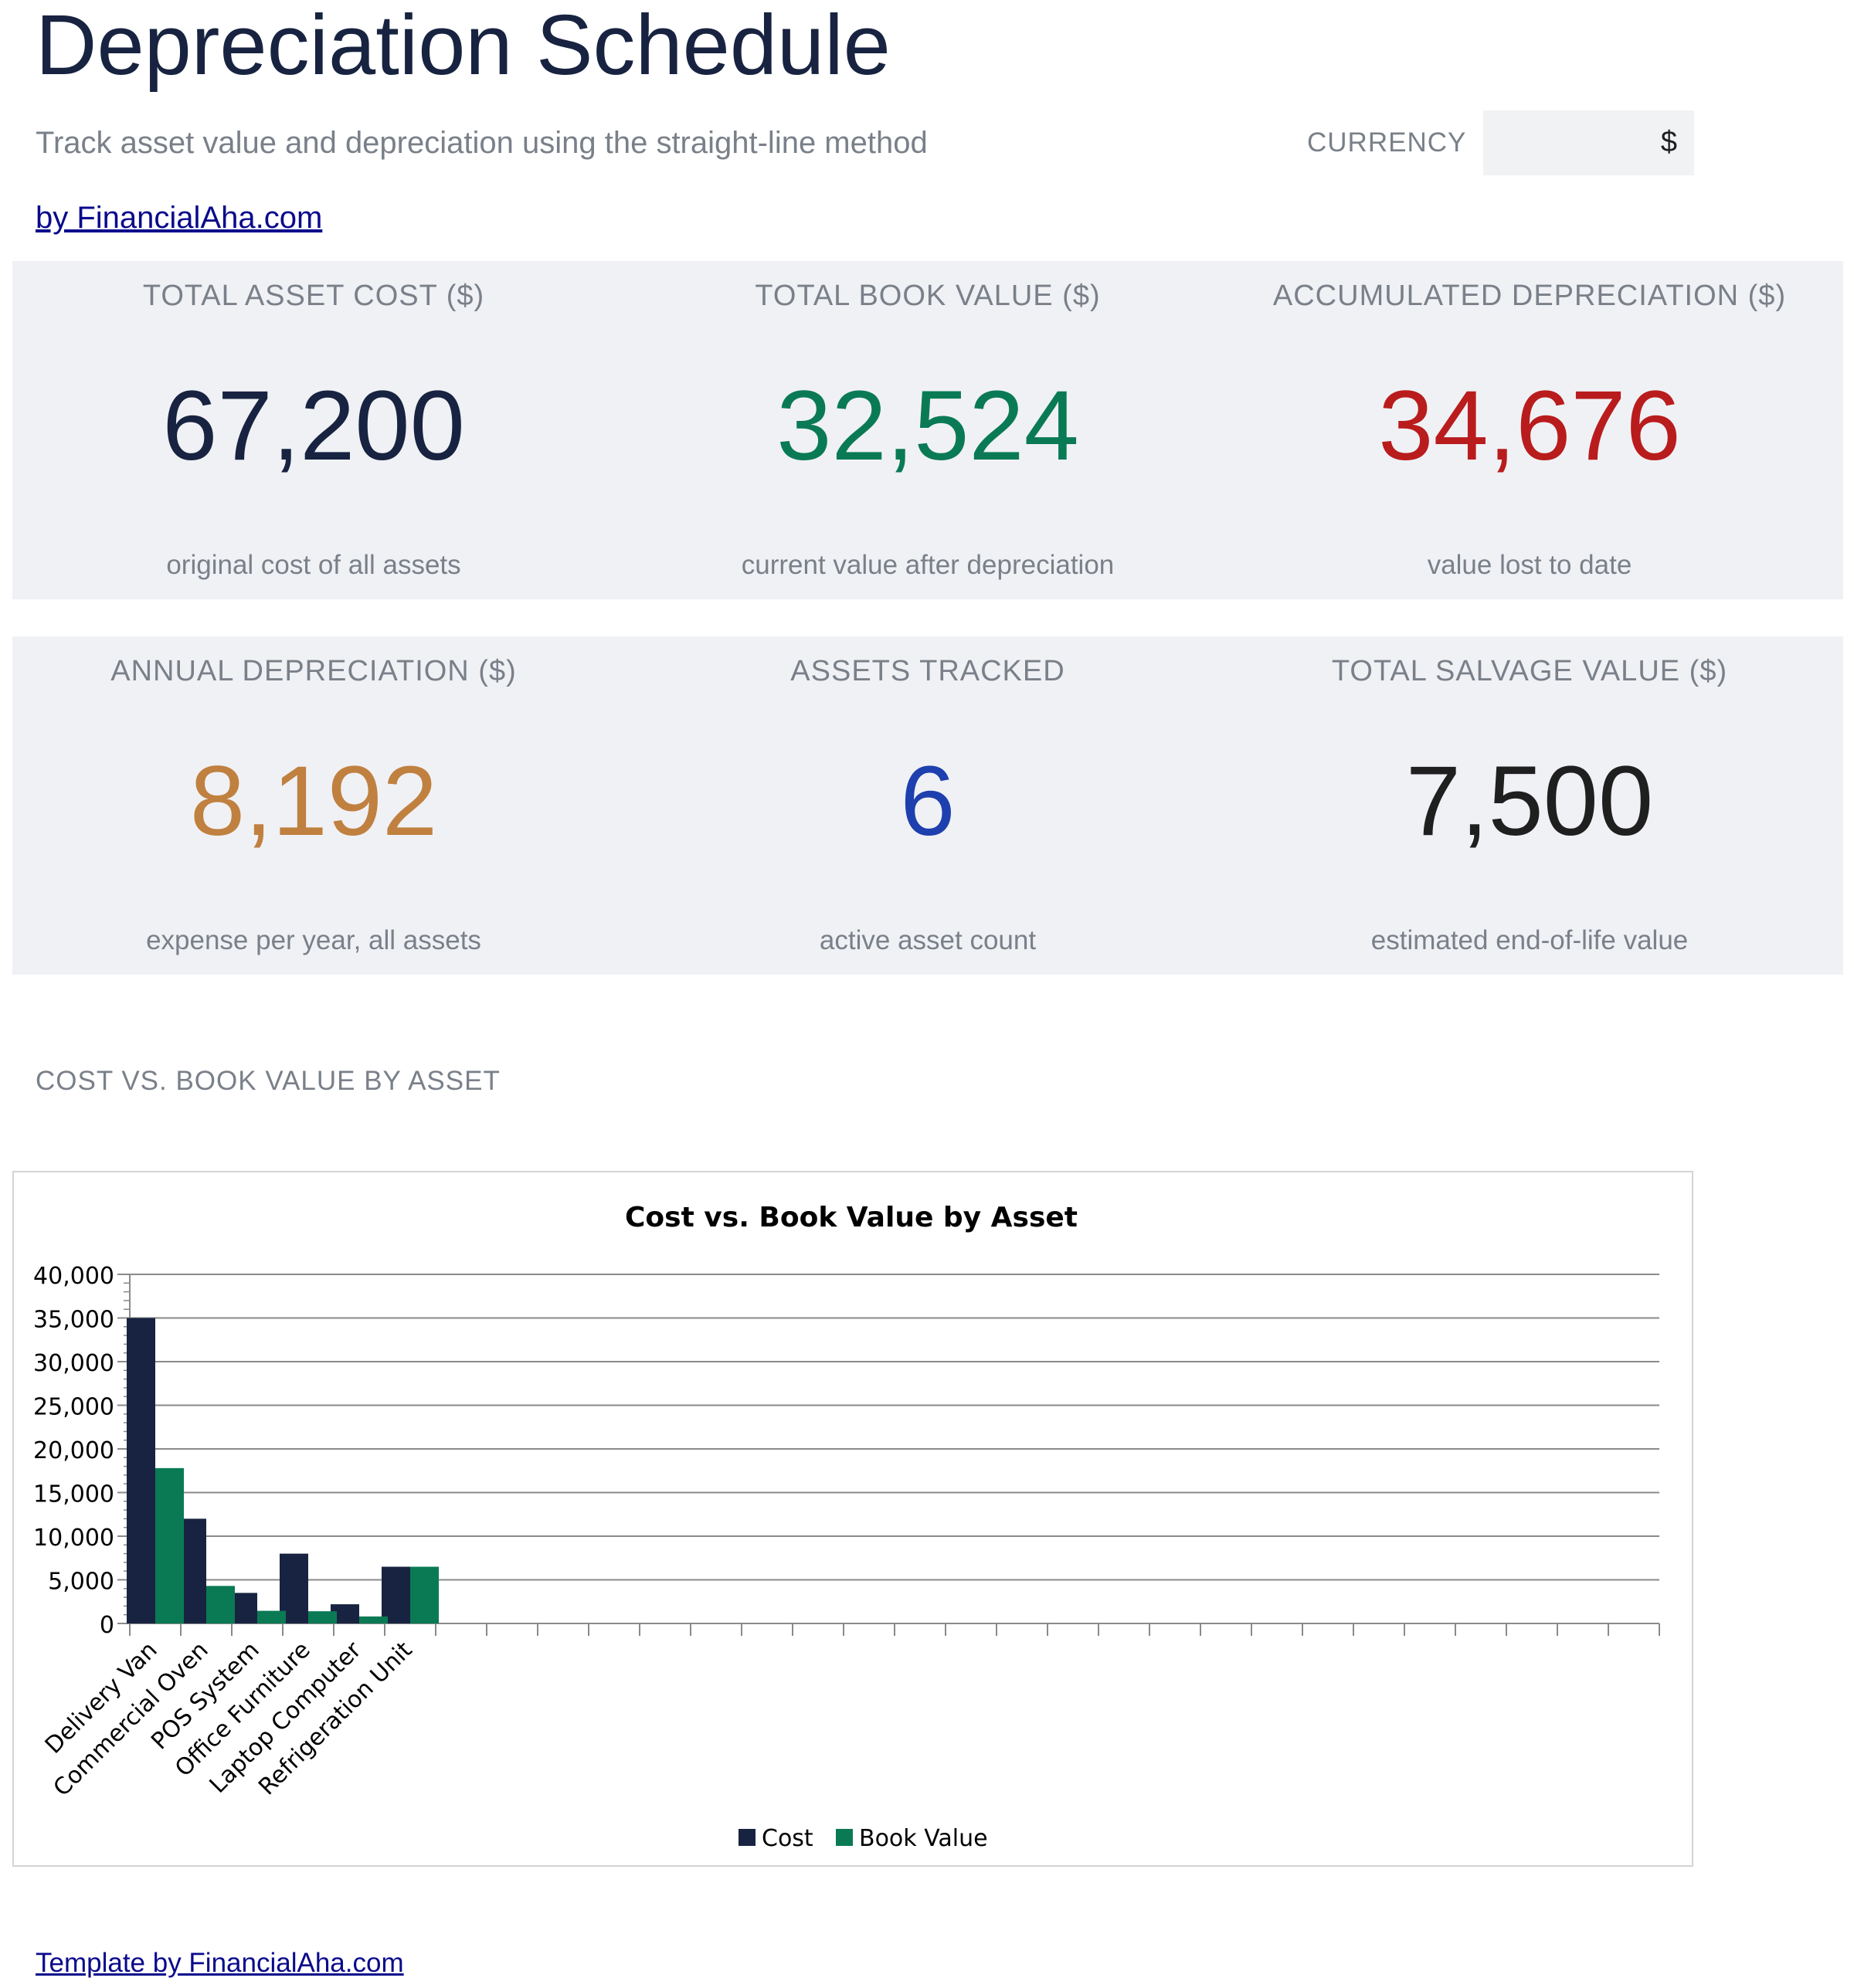 The height and width of the screenshot is (1988, 1854). What do you see at coordinates (1387, 142) in the screenshot?
I see `currency-label: CURRENCY` at bounding box center [1387, 142].